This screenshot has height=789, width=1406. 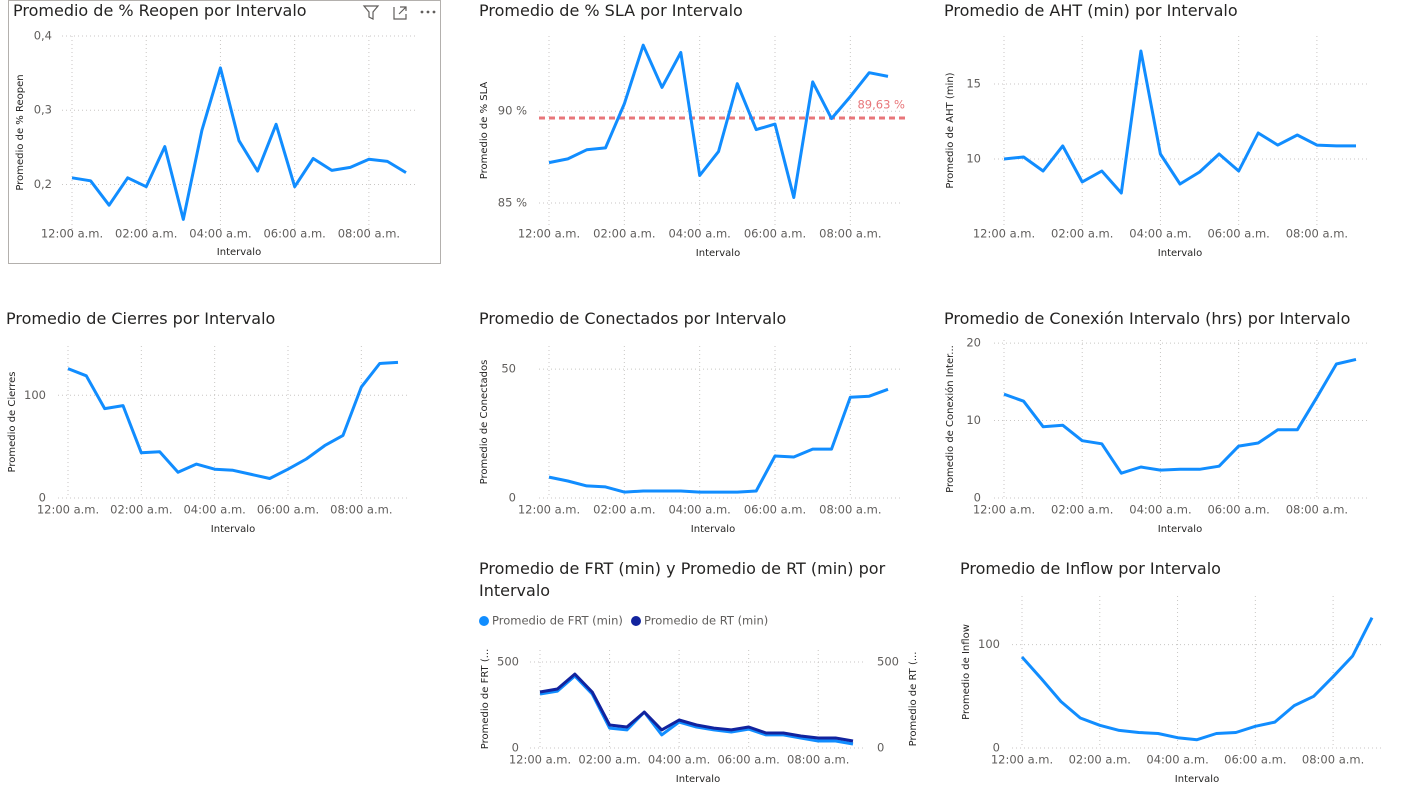 I want to click on visual-border, so click(x=224, y=132).